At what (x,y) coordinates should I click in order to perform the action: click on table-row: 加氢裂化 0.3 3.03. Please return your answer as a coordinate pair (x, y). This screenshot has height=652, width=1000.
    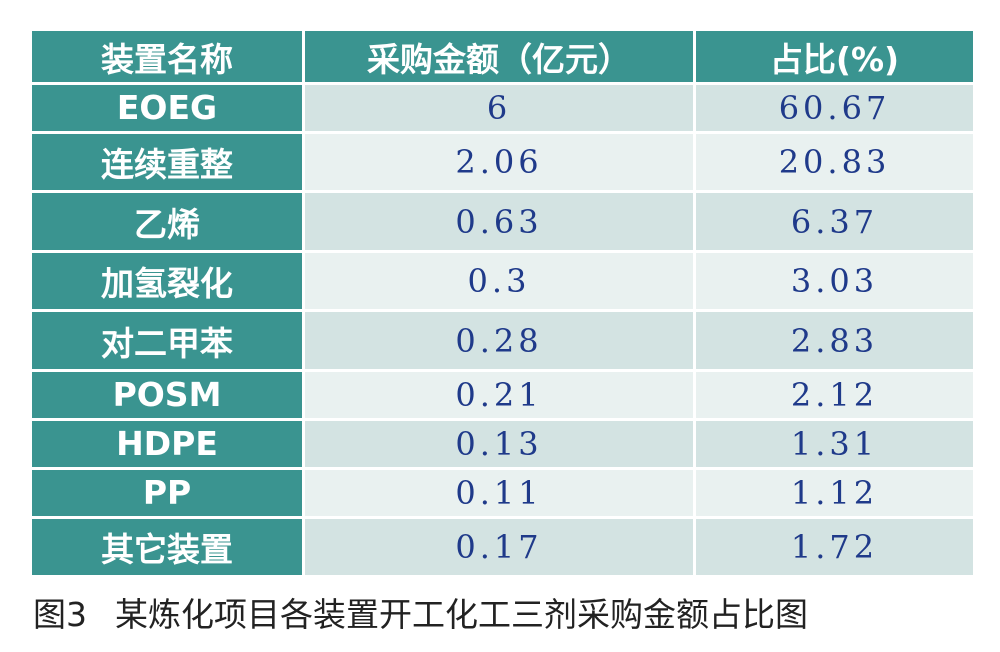
    Looking at the image, I should click on (502, 281).